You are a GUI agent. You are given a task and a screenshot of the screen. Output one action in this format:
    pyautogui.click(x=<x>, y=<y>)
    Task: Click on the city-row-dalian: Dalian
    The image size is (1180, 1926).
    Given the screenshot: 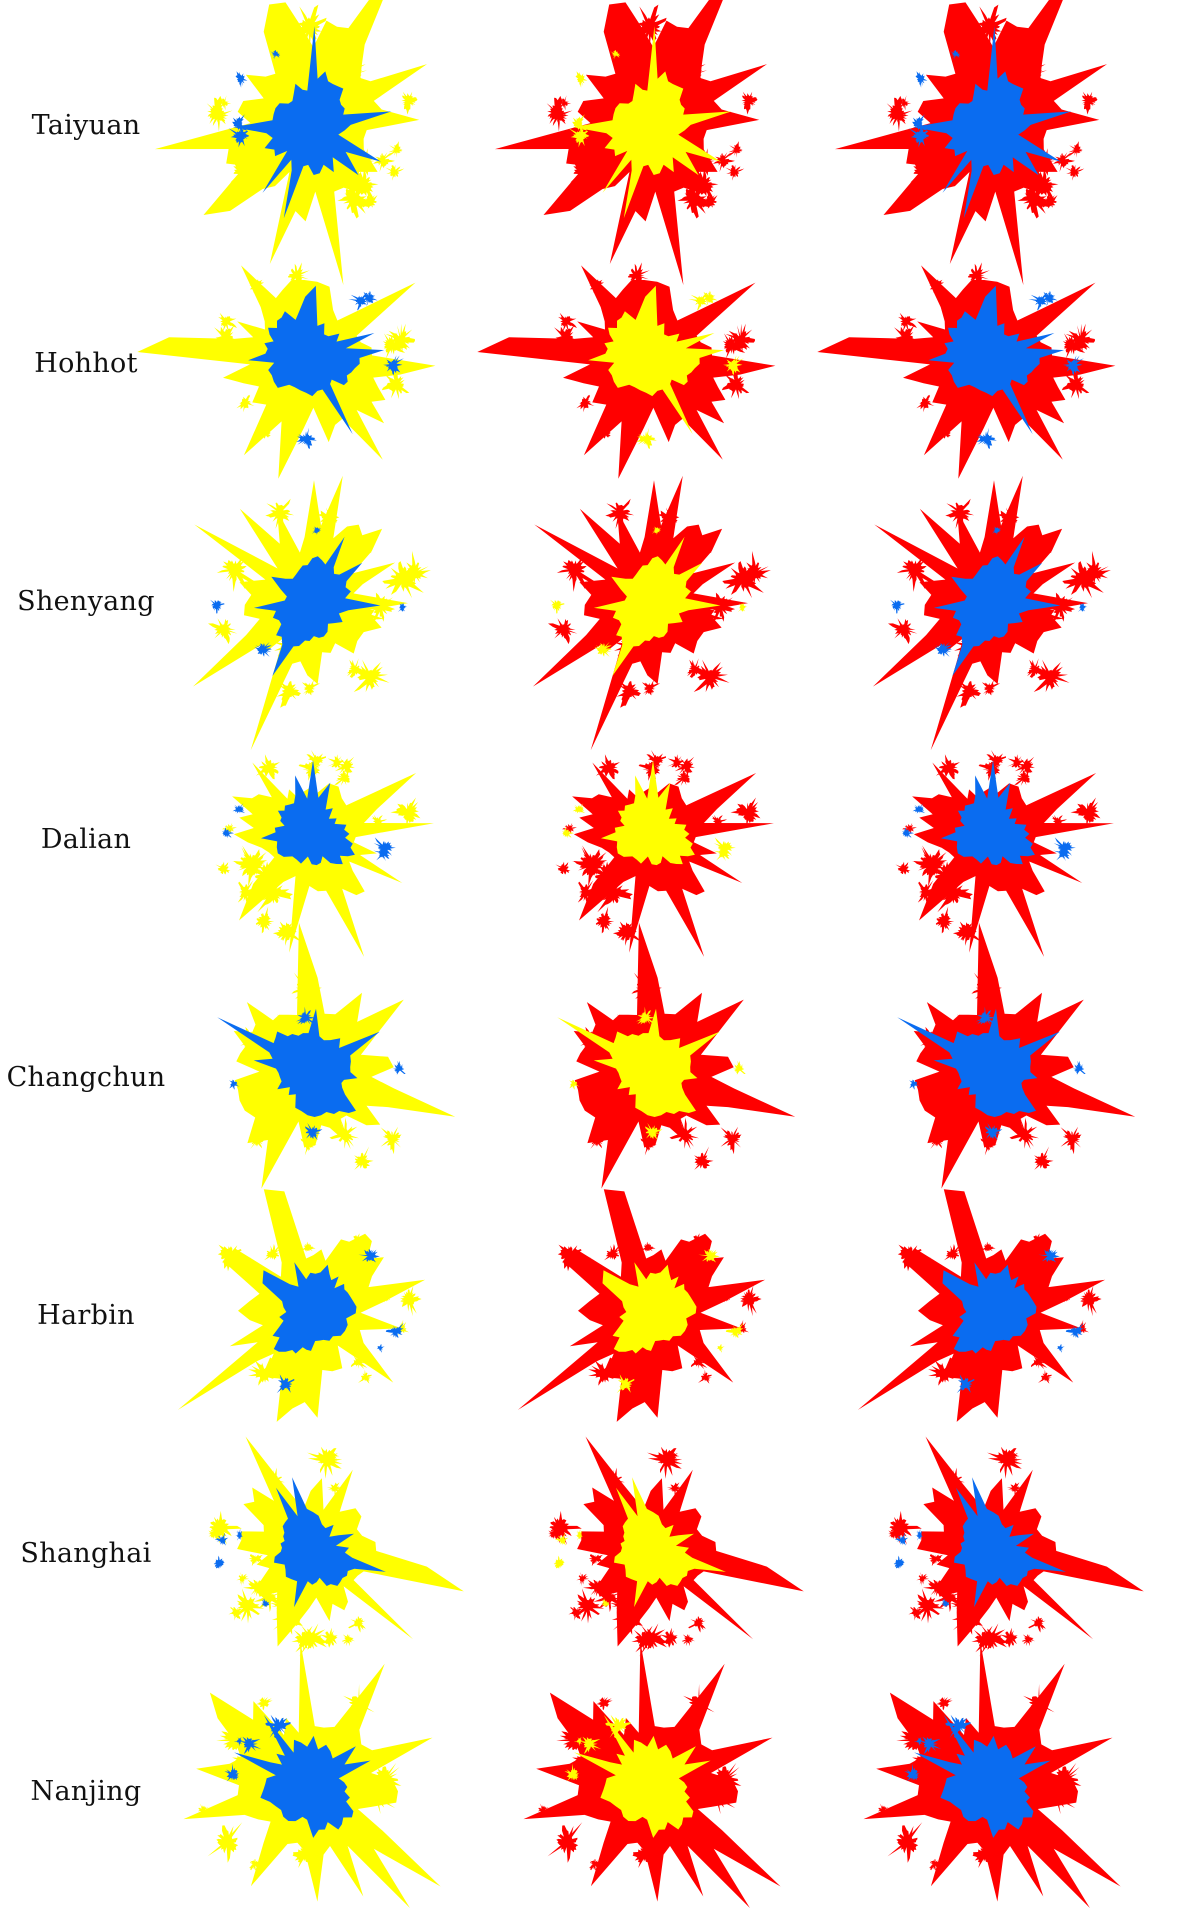 What is the action you would take?
    pyautogui.click(x=590, y=839)
    